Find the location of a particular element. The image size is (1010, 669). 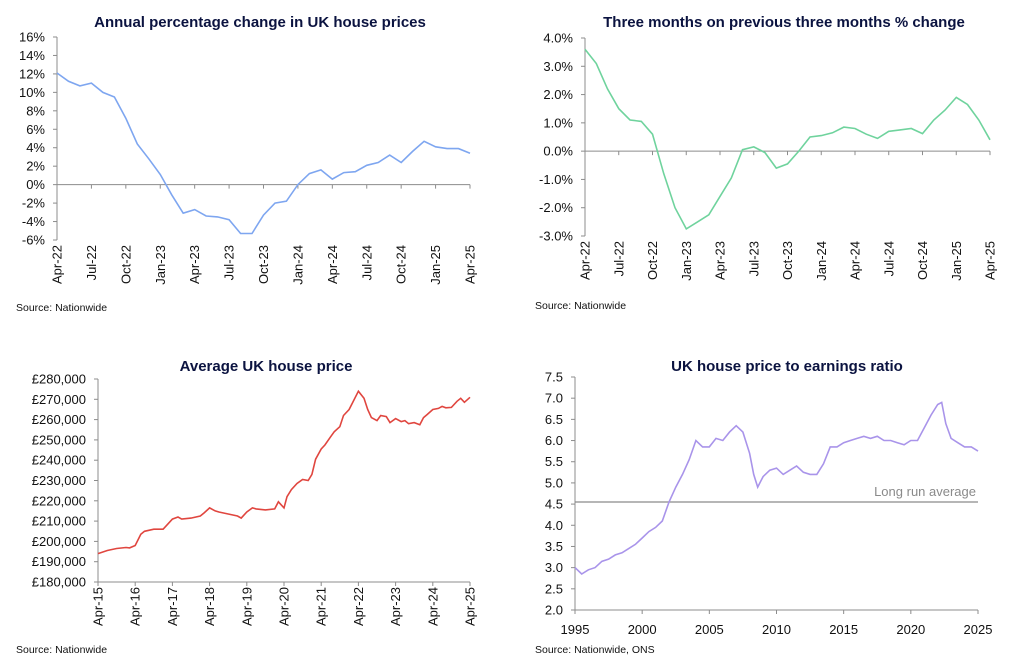

y-tick-label: 12% is located at coordinates (32, 73).